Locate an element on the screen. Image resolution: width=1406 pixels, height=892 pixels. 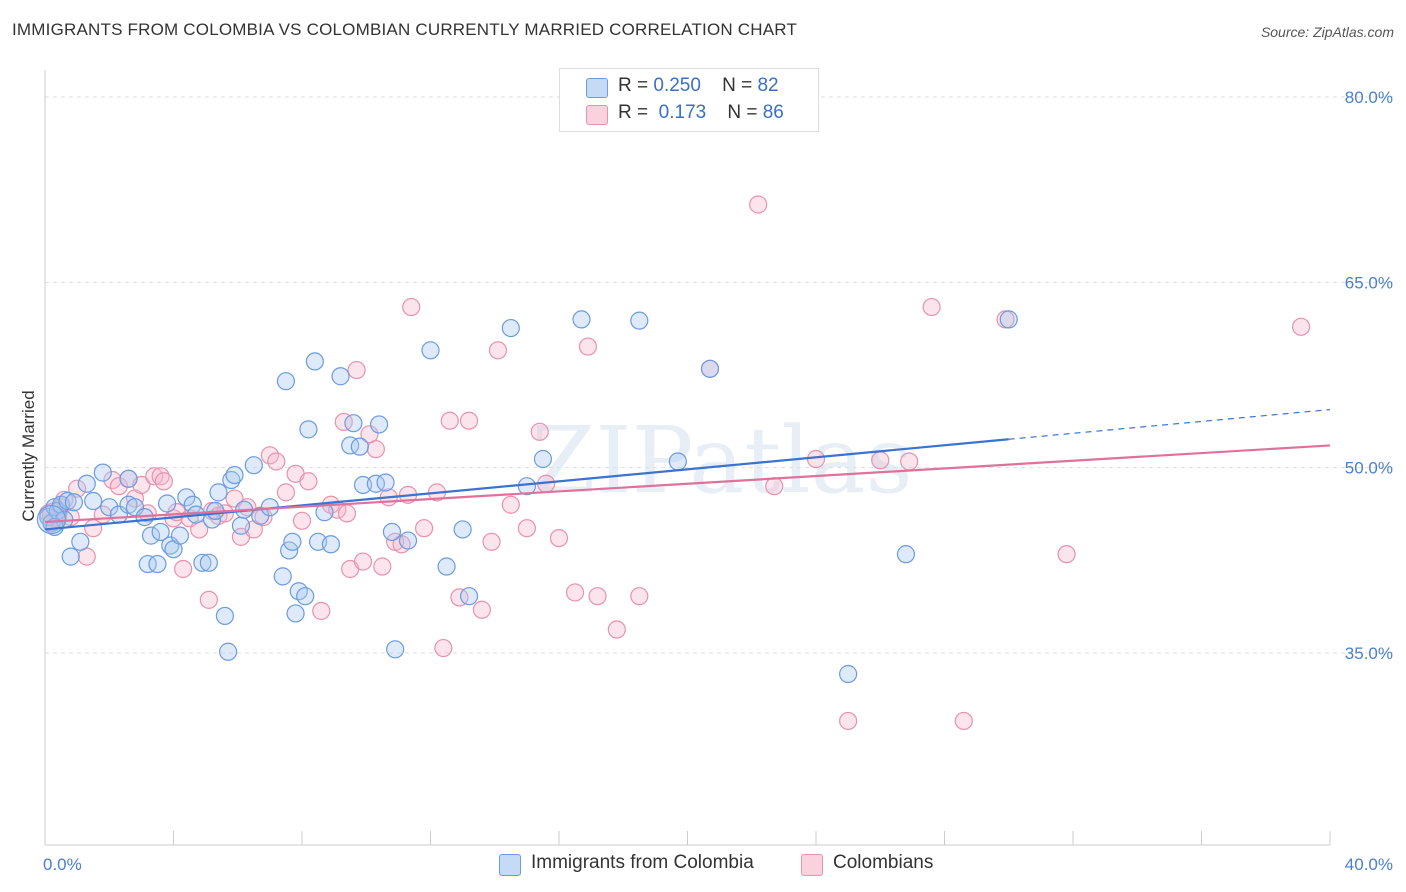
y-axis-title: Currently Married is located at coordinates (28, 455).